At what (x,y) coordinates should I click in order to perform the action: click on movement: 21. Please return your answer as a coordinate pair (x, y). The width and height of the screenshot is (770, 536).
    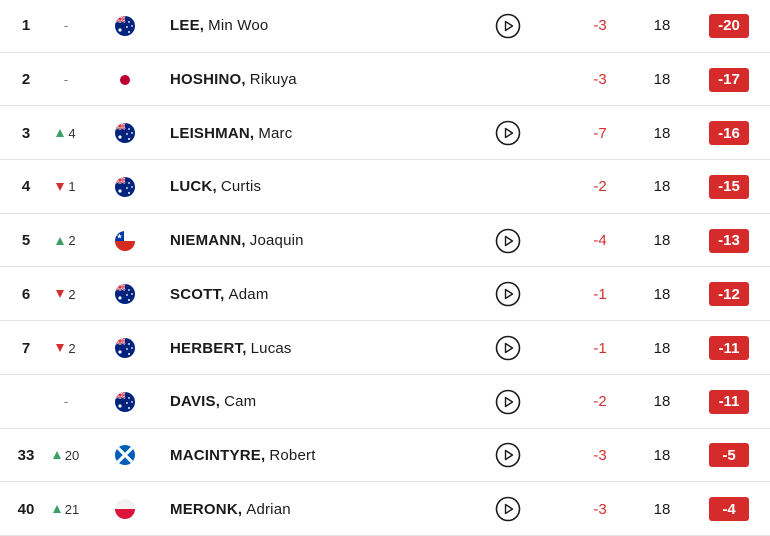
    Looking at the image, I should click on (66, 509).